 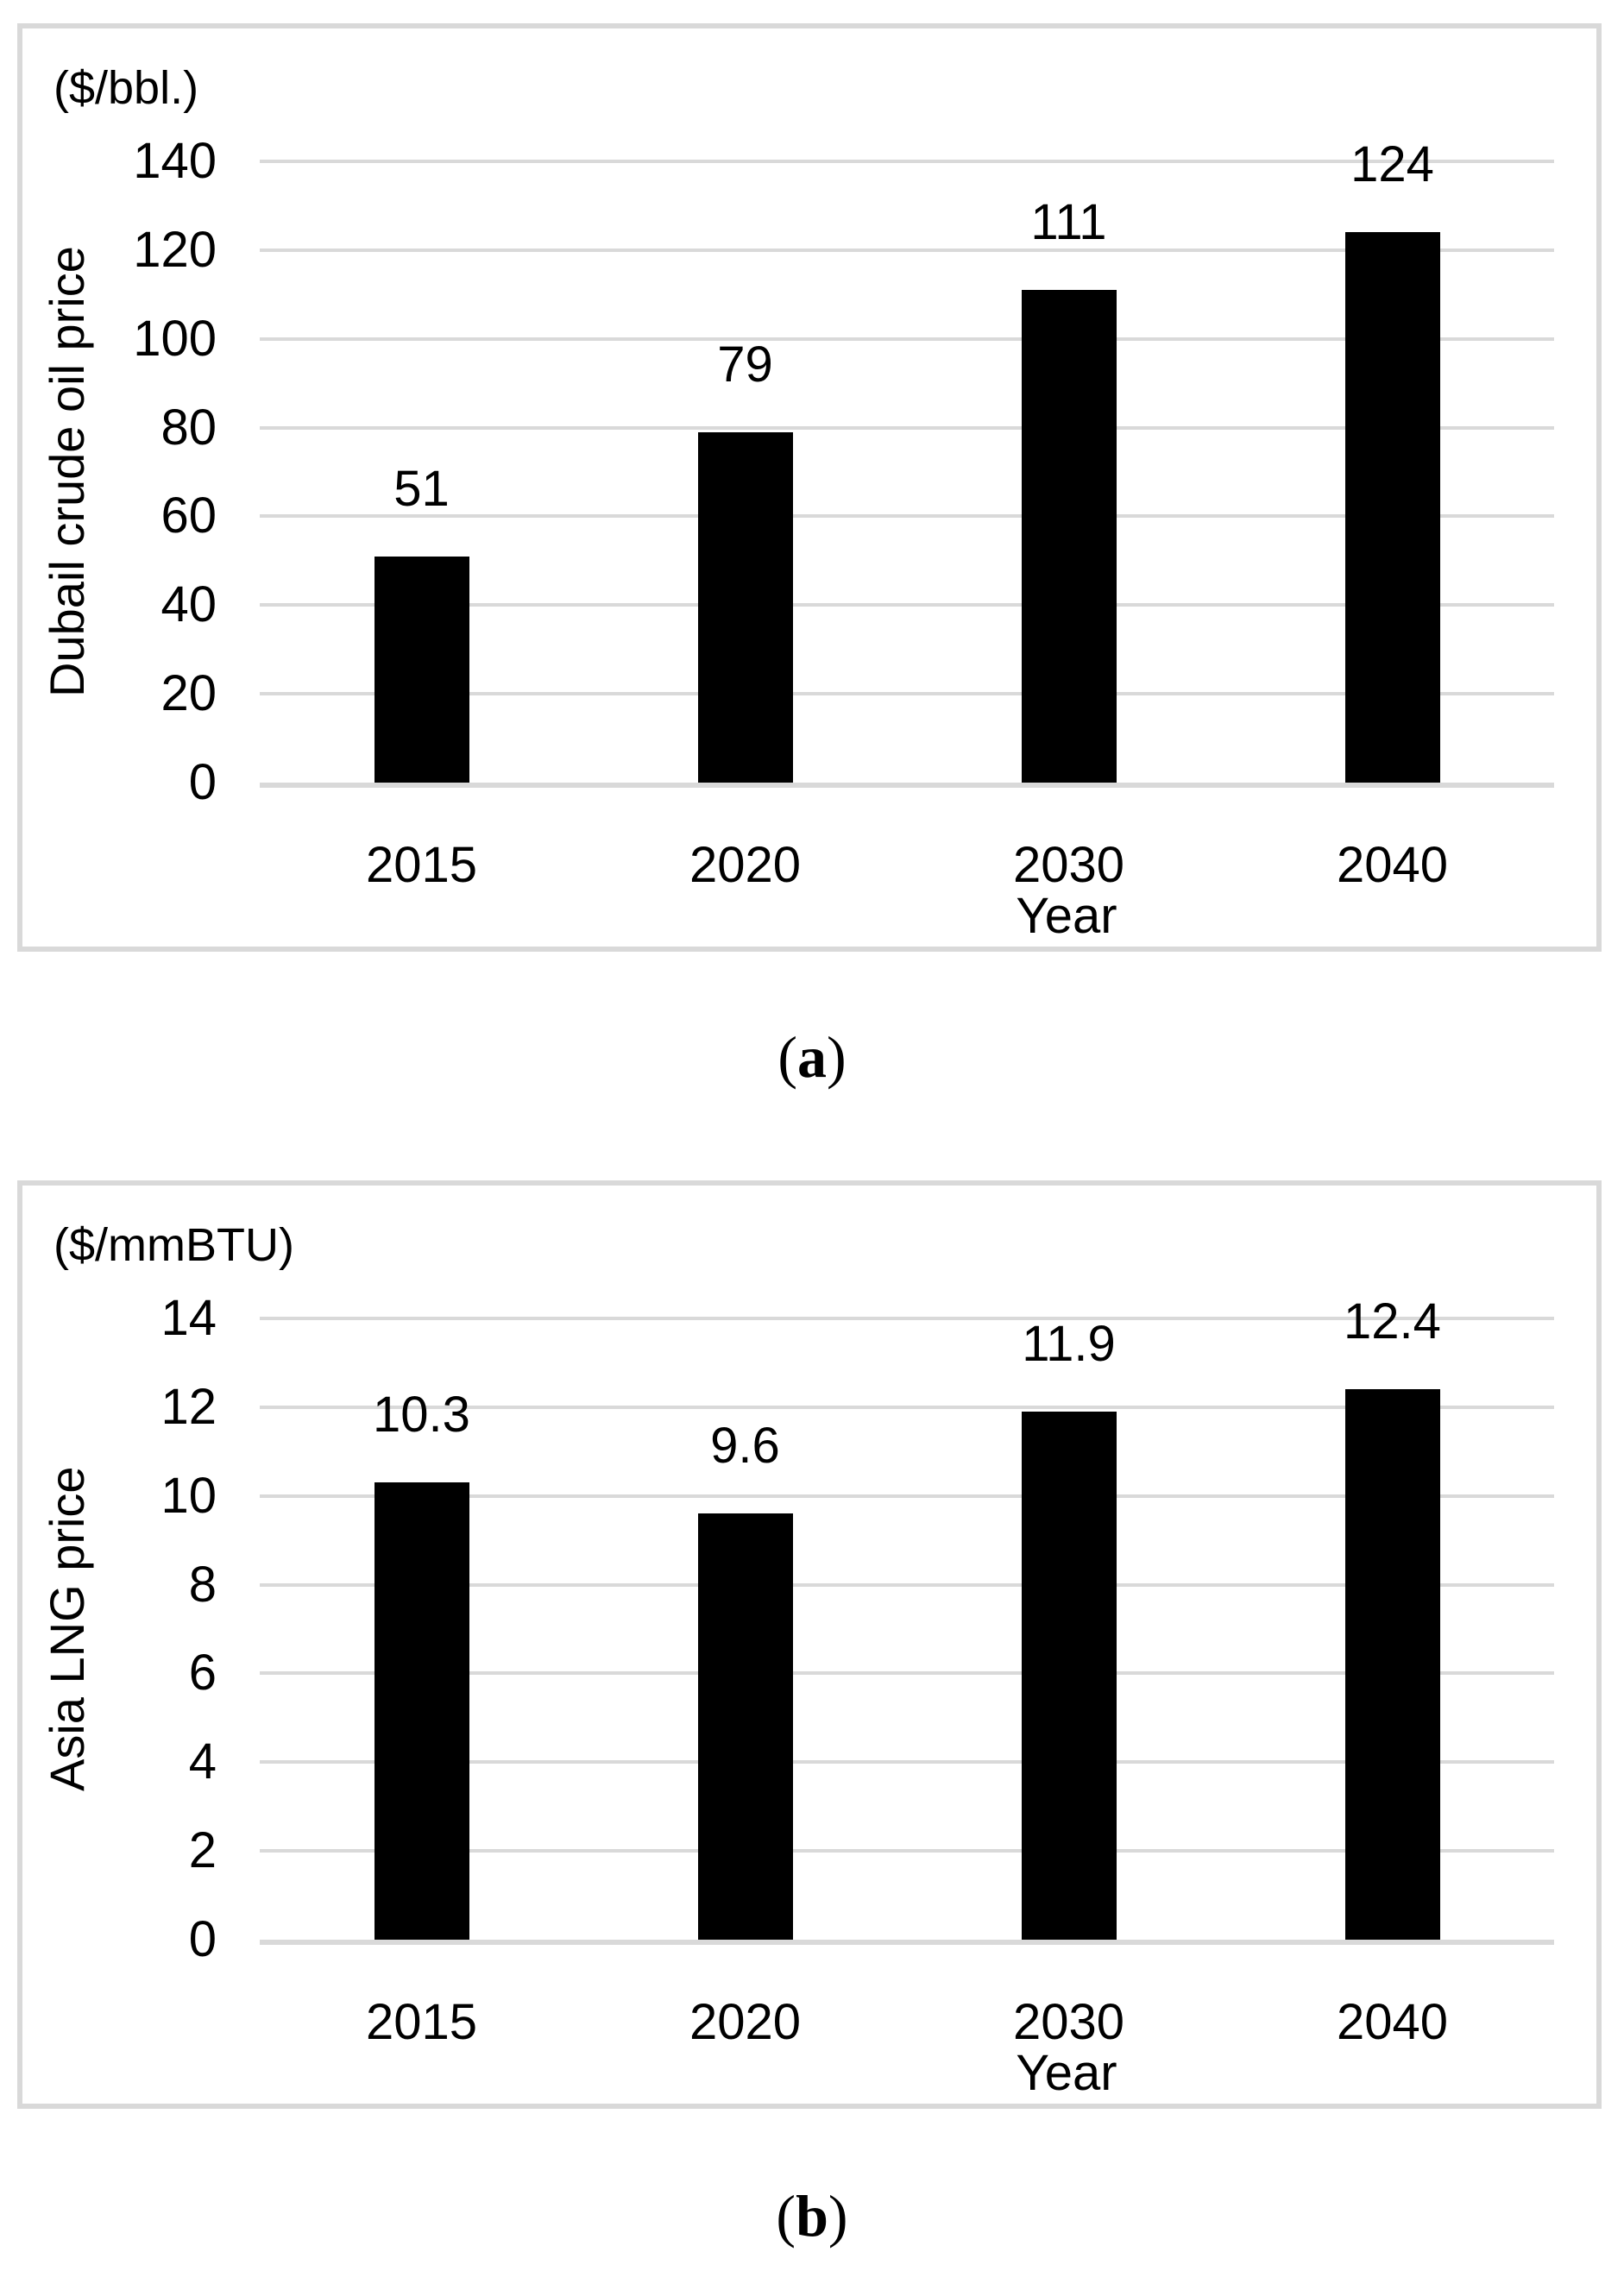 I want to click on bar-value-label: 10.3, so click(x=421, y=1415).